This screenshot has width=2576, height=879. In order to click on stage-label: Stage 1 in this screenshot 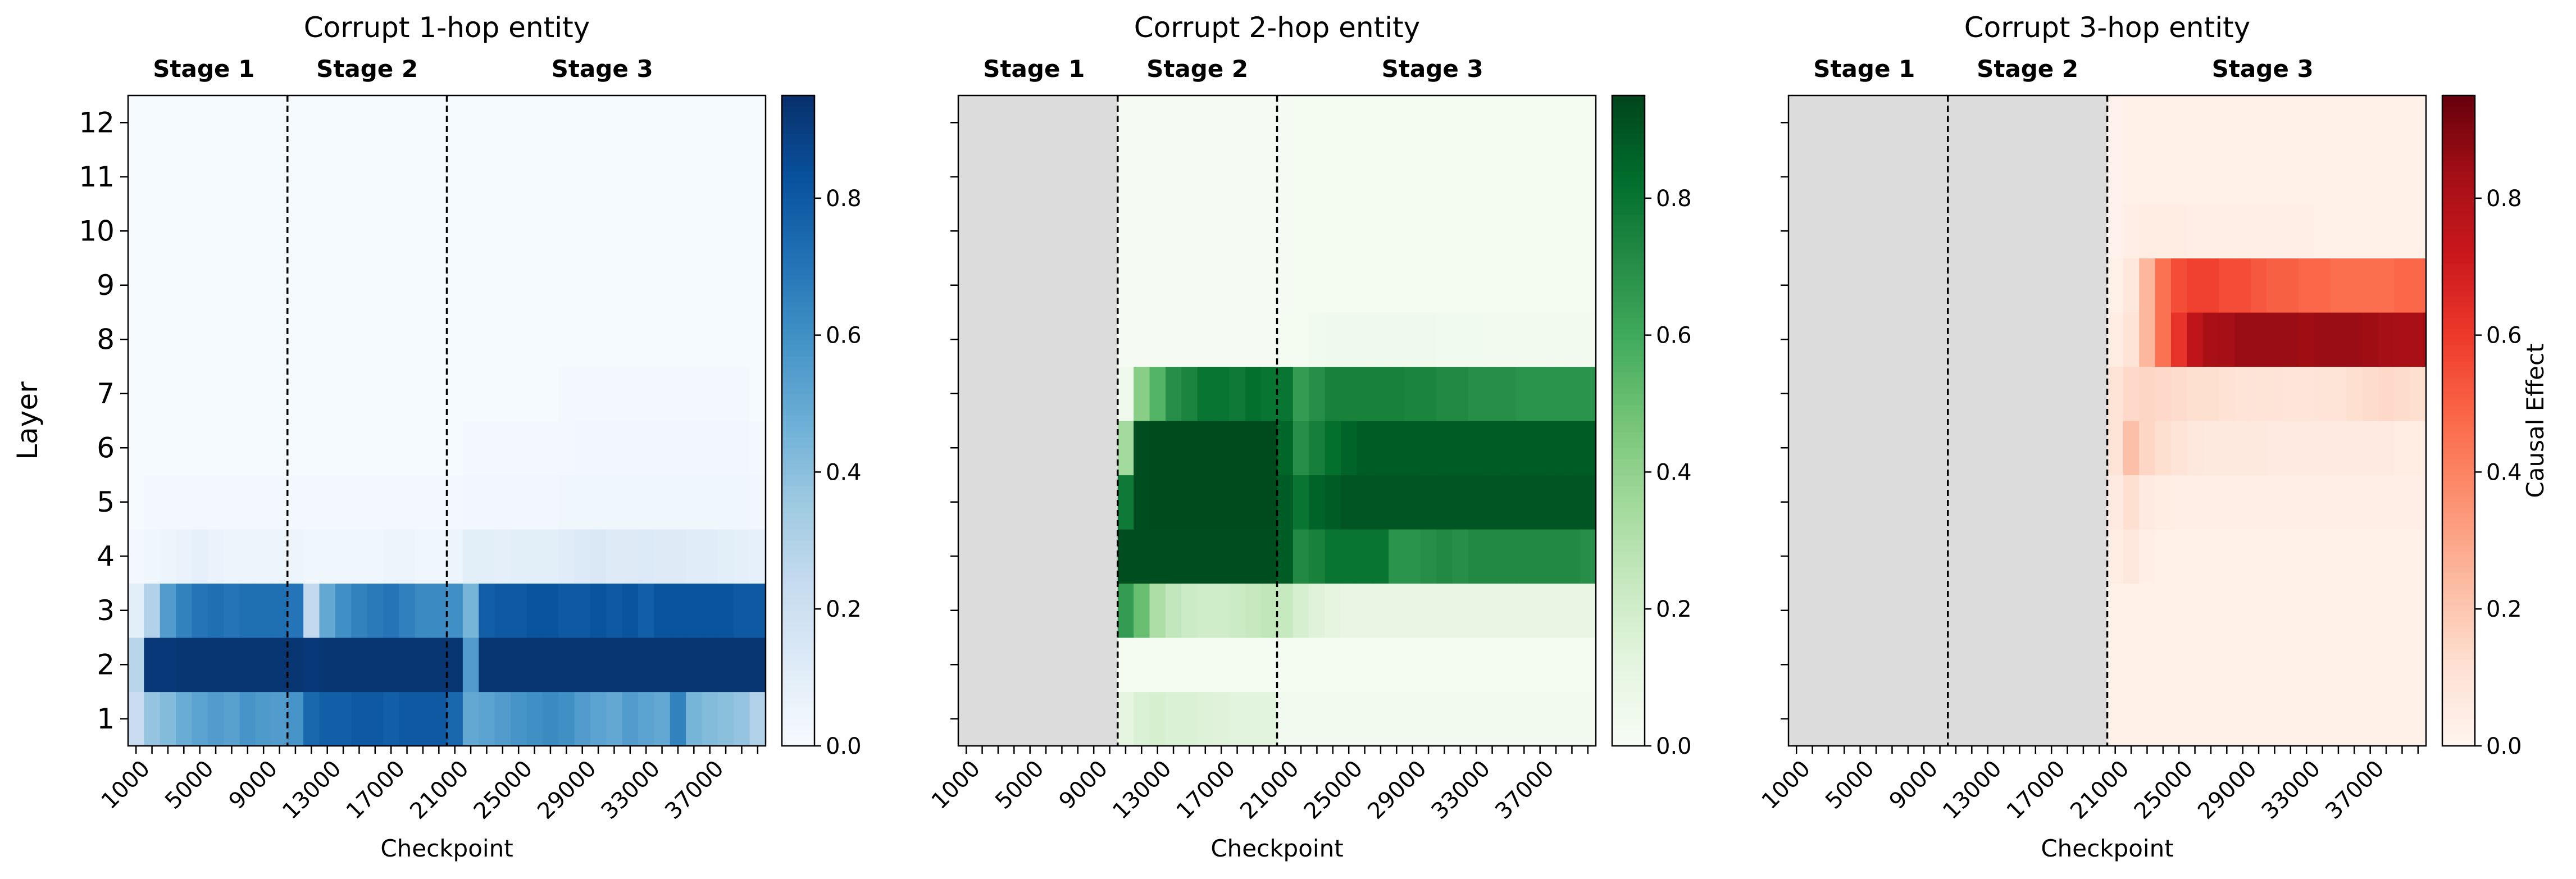, I will do `click(1864, 69)`.